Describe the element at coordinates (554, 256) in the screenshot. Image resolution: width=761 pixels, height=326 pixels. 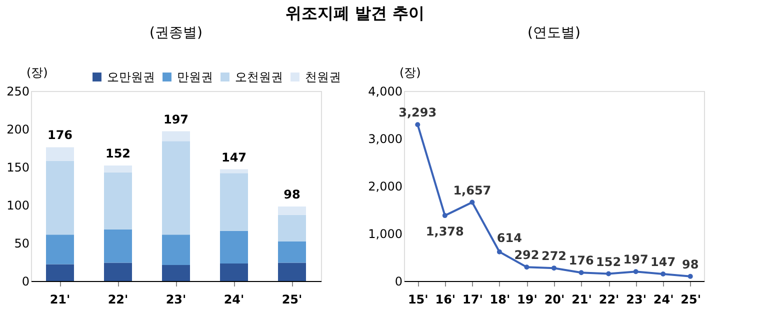
I see `data-label: 272` at that location.